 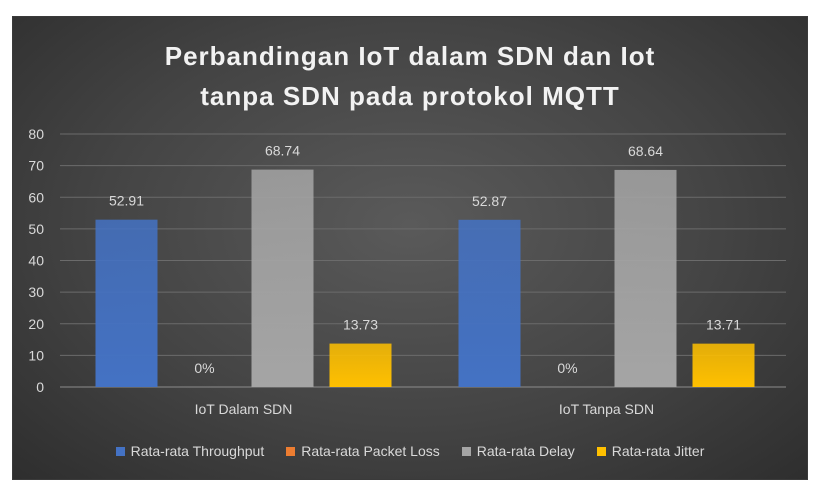 I want to click on chart-title-line-1: Perbandingan IoT dalam SDN dan Iot, so click(x=410, y=56).